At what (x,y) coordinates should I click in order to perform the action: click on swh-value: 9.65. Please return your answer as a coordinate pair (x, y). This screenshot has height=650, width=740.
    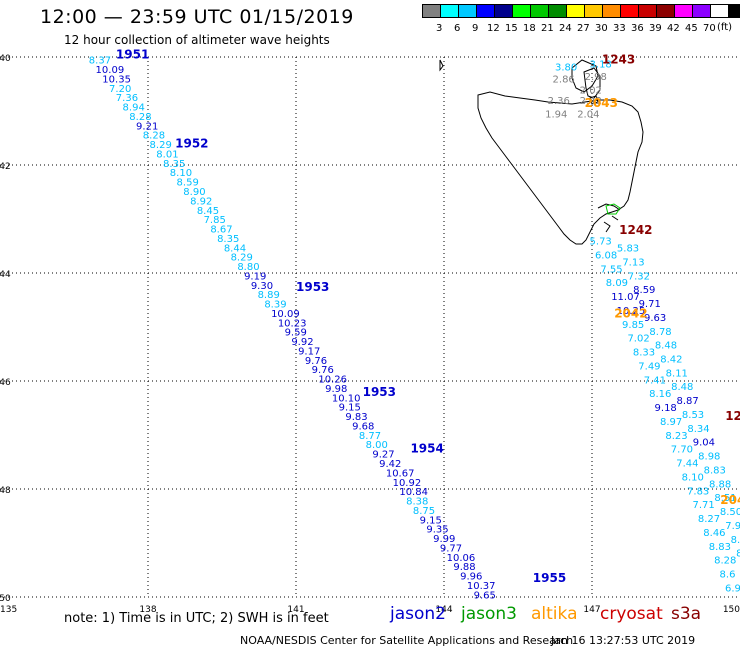
    Looking at the image, I should click on (485, 595).